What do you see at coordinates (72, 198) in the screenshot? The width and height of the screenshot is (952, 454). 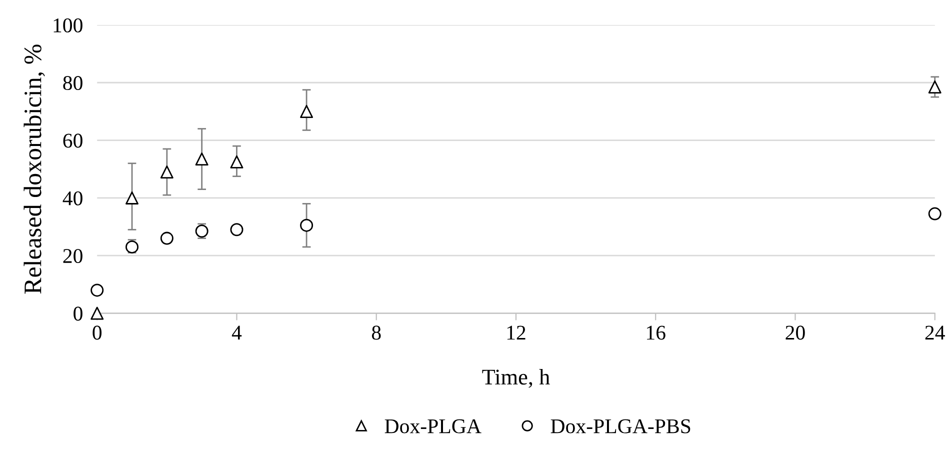 I see `y-tick-label: 40` at bounding box center [72, 198].